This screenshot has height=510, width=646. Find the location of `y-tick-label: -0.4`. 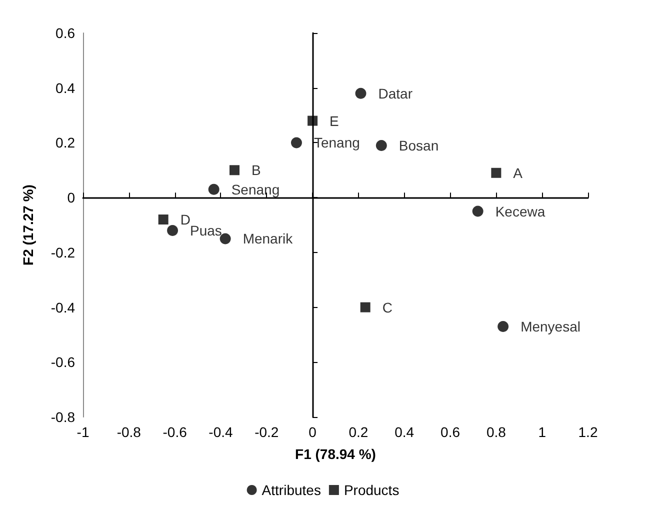

y-tick-label: -0.4 is located at coordinates (63, 307).